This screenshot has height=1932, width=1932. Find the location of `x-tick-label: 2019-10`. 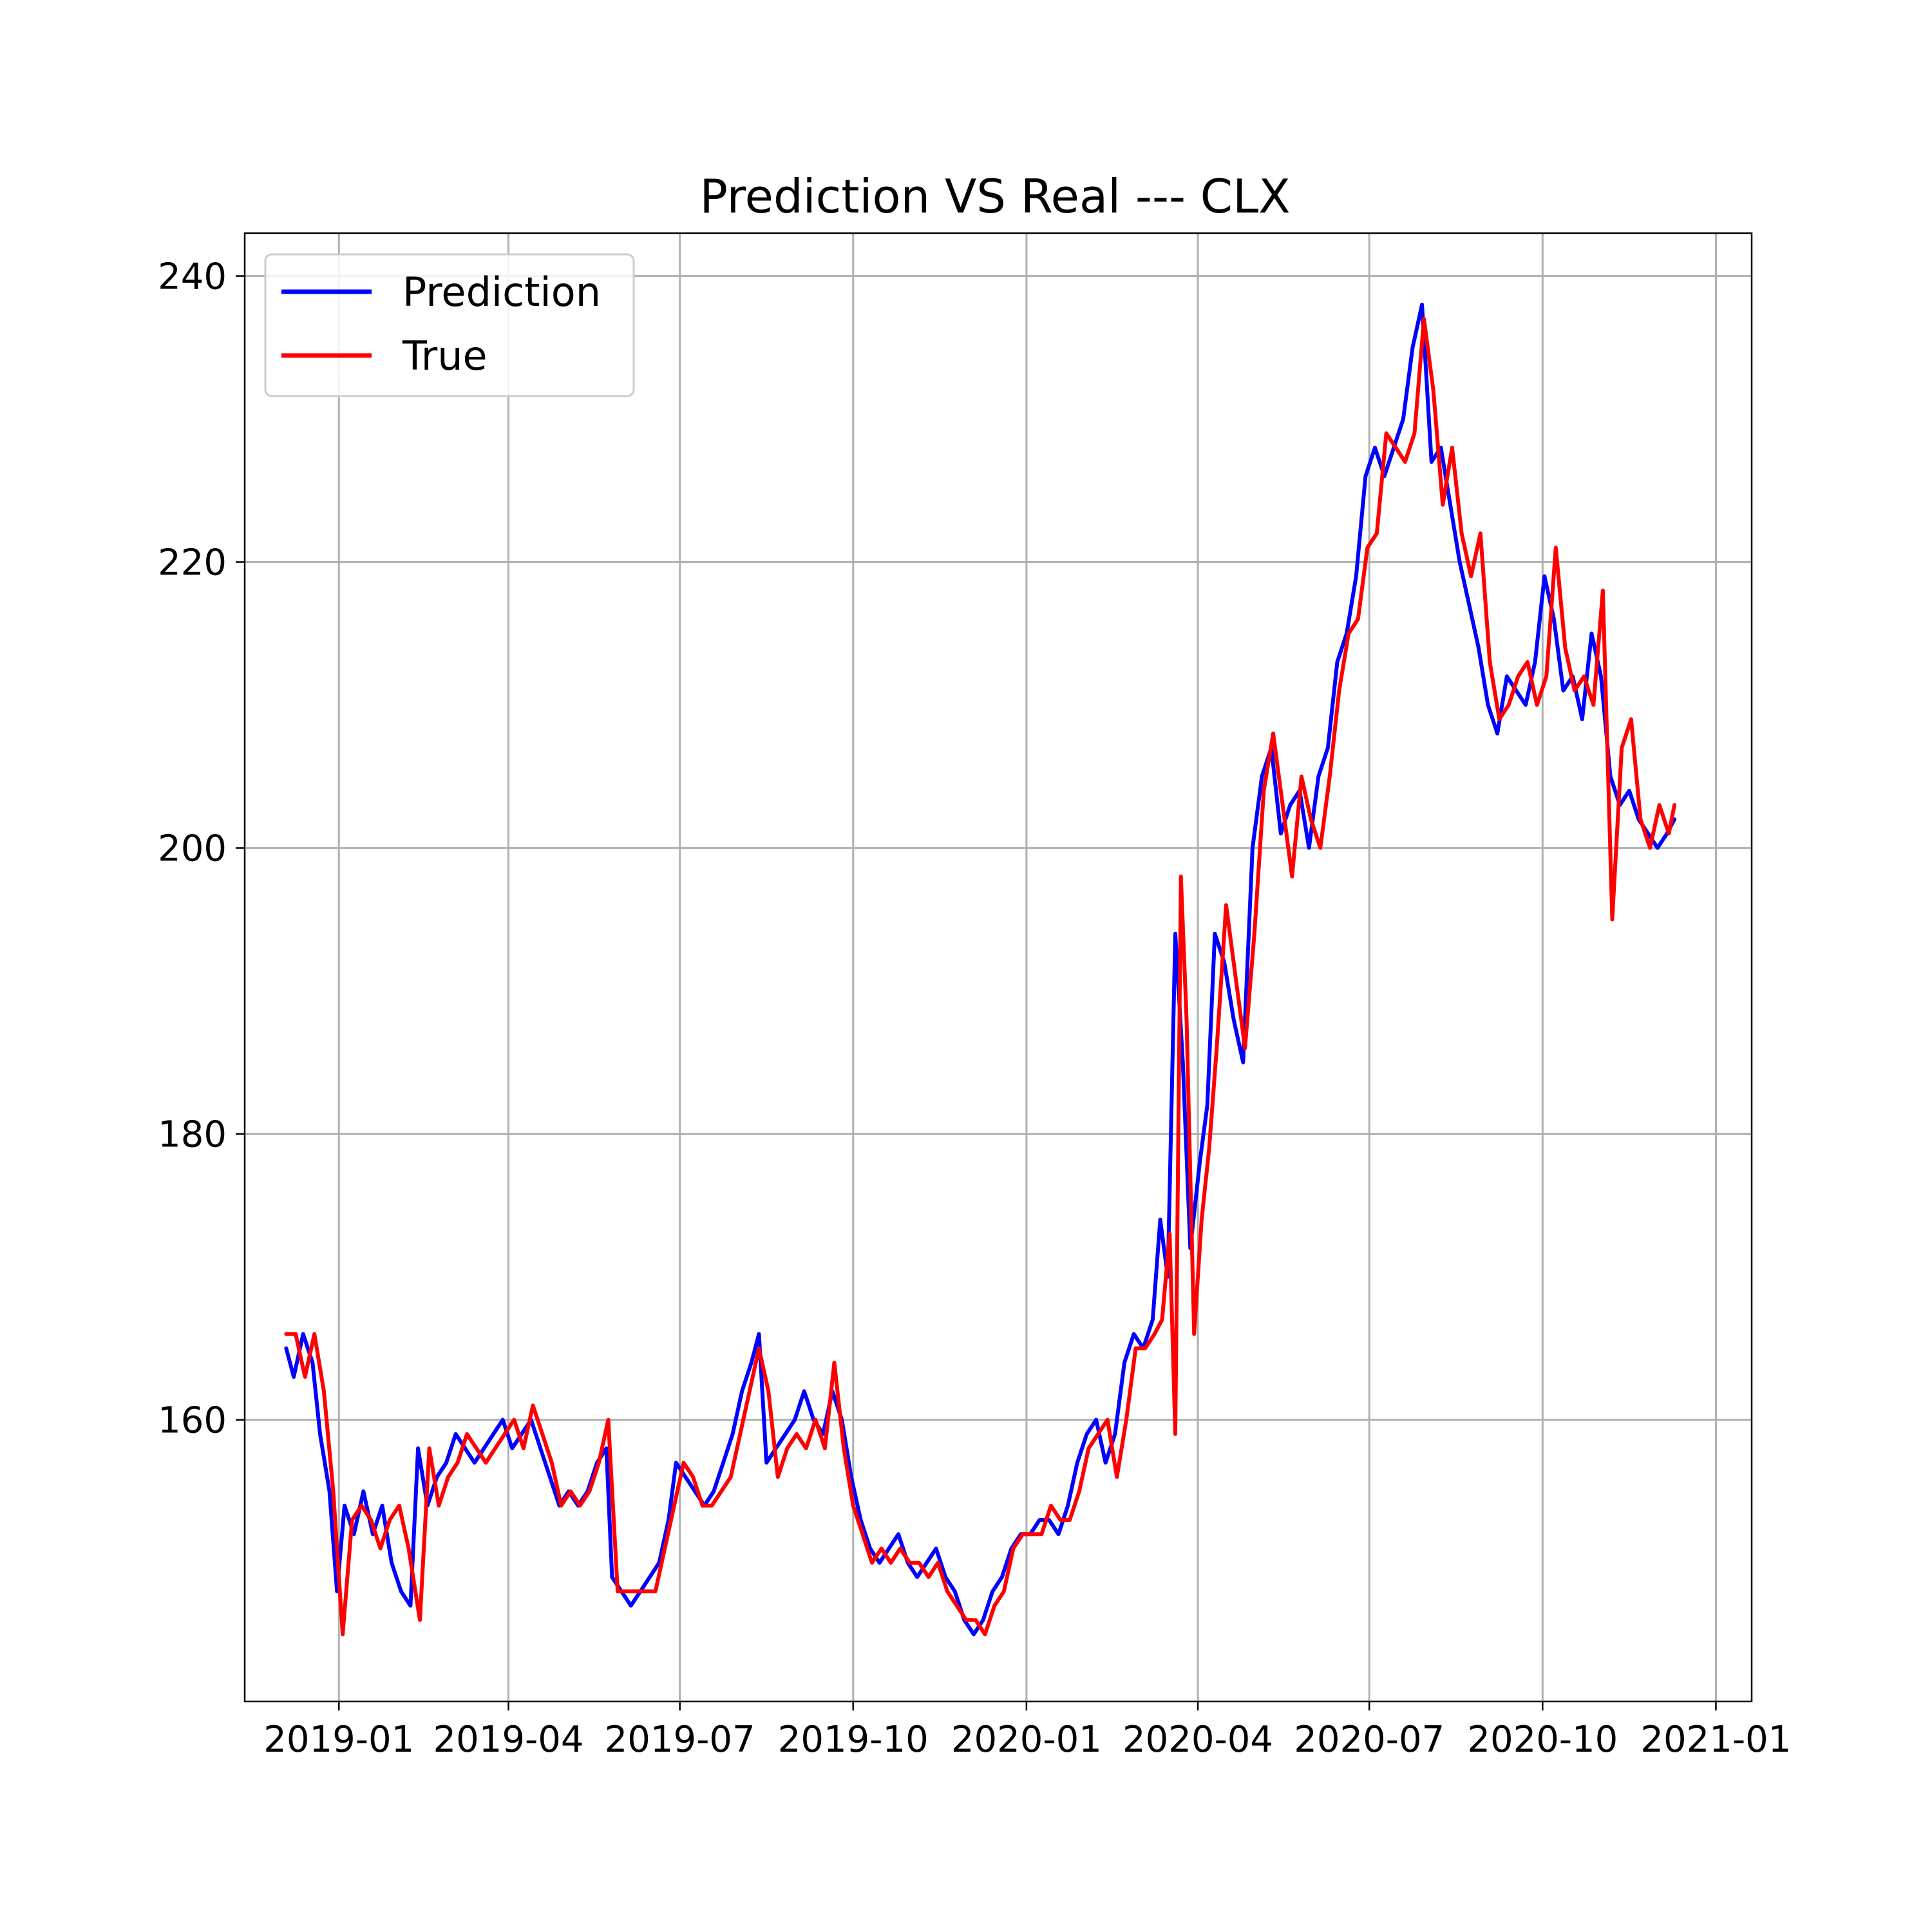

x-tick-label: 2019-10 is located at coordinates (853, 1740).